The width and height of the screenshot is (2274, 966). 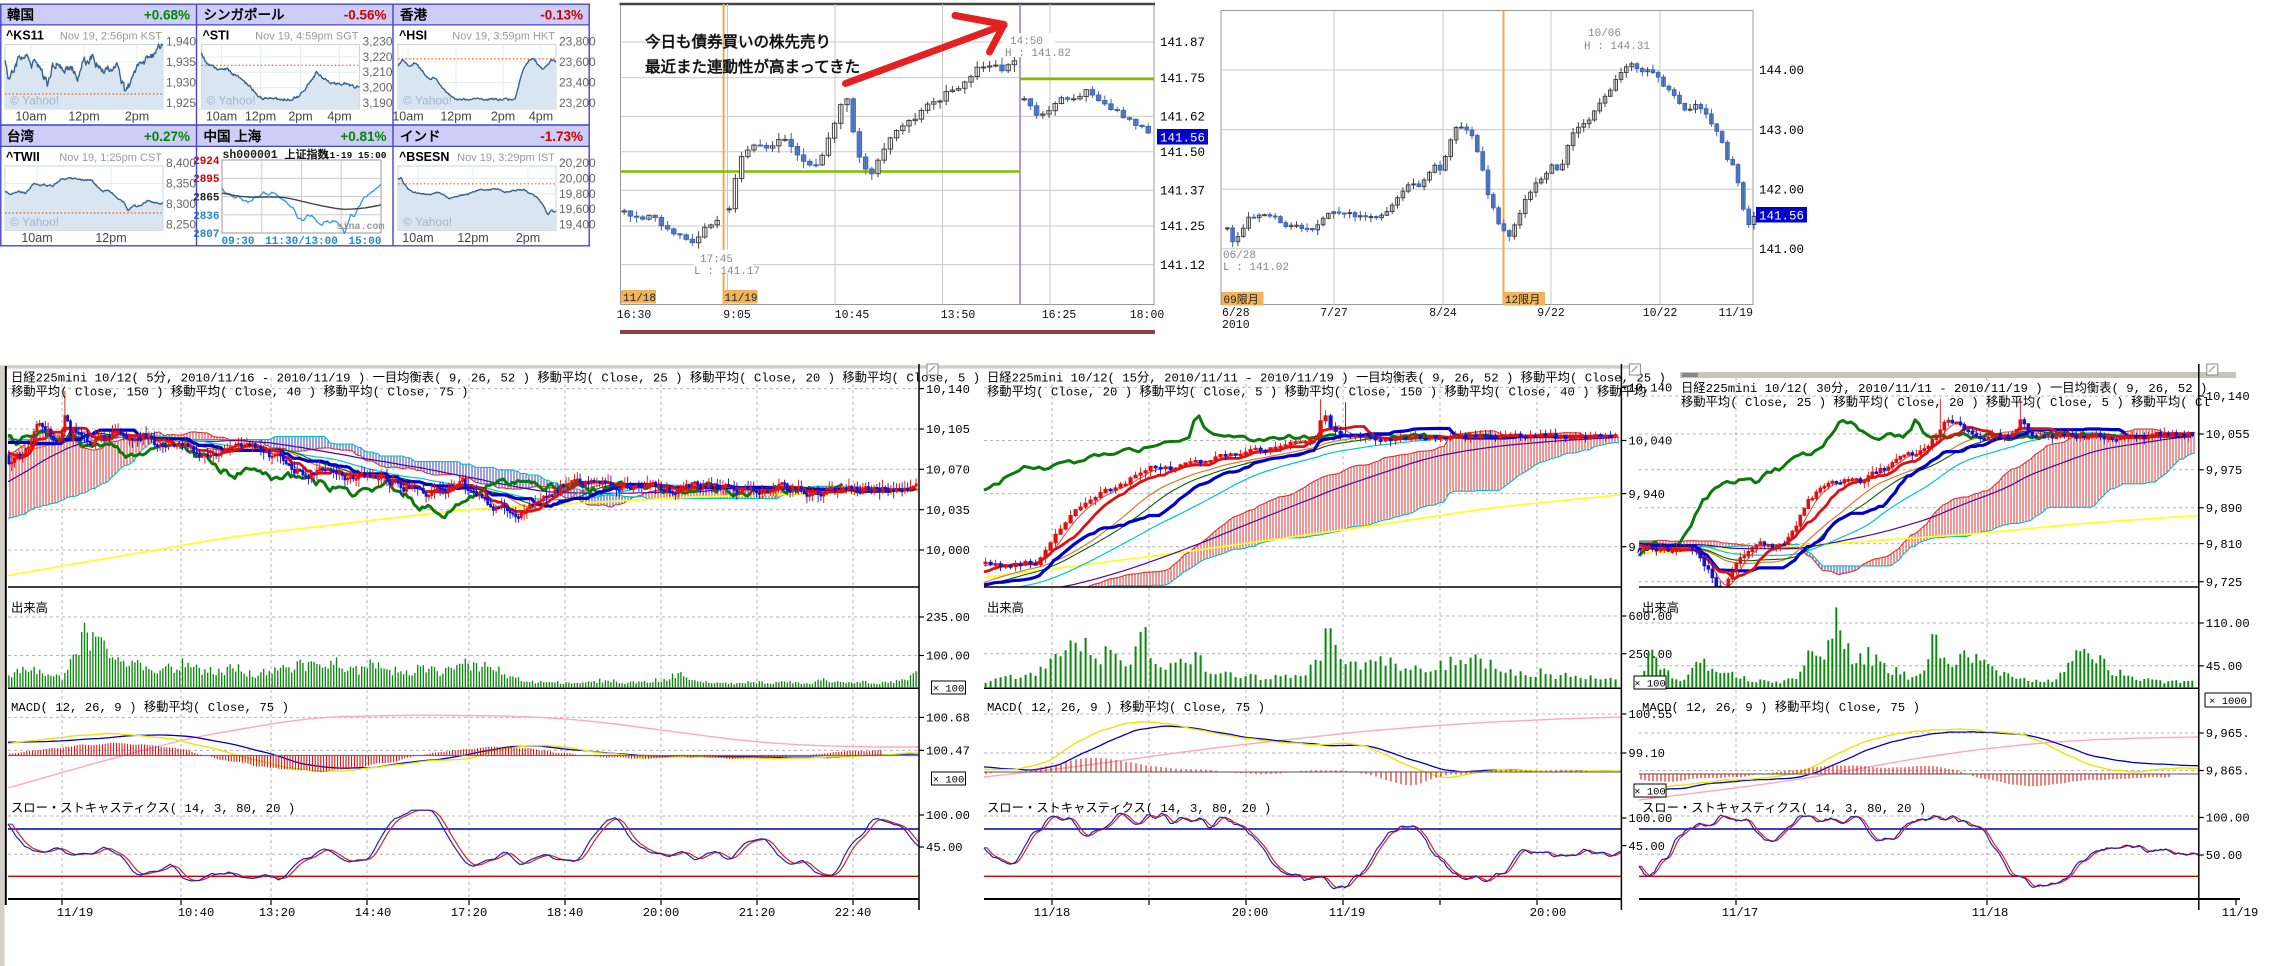 I want to click on svg-text: 9/22, so click(x=1551, y=313).